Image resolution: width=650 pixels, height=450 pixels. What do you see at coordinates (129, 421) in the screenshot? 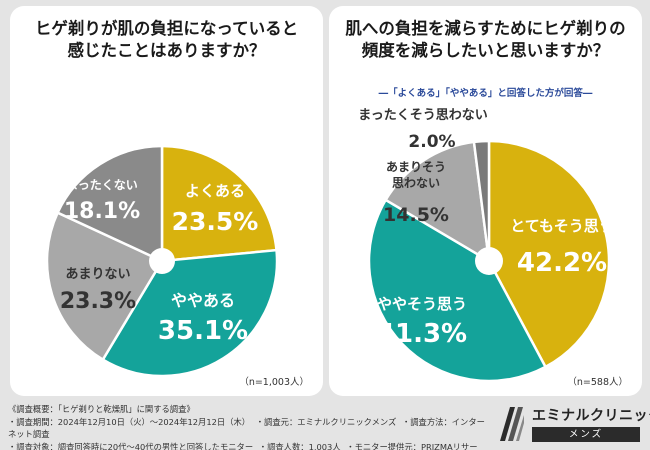
I see `footer-period: ・調査期間：2024年12月10日（火）〜2024年12月12日（木）` at bounding box center [129, 421].